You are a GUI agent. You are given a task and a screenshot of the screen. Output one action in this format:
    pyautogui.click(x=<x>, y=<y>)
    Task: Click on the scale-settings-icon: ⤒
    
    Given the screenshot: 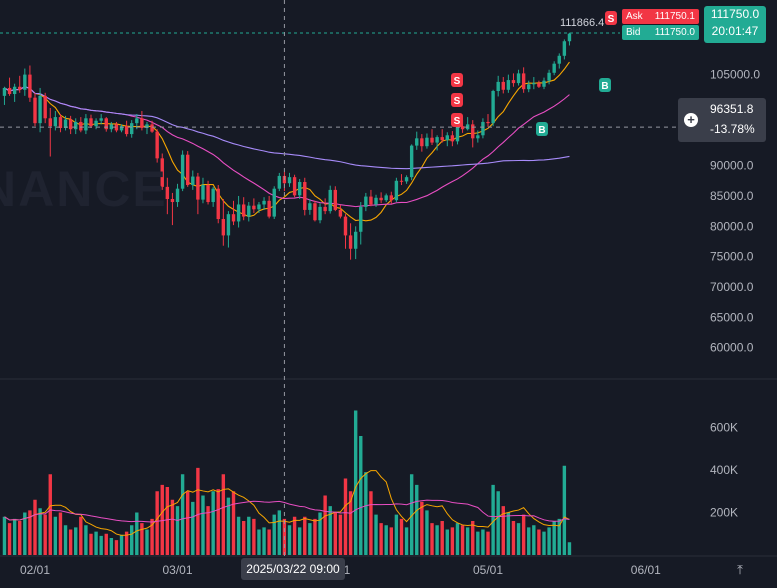 What is the action you would take?
    pyautogui.click(x=740, y=569)
    